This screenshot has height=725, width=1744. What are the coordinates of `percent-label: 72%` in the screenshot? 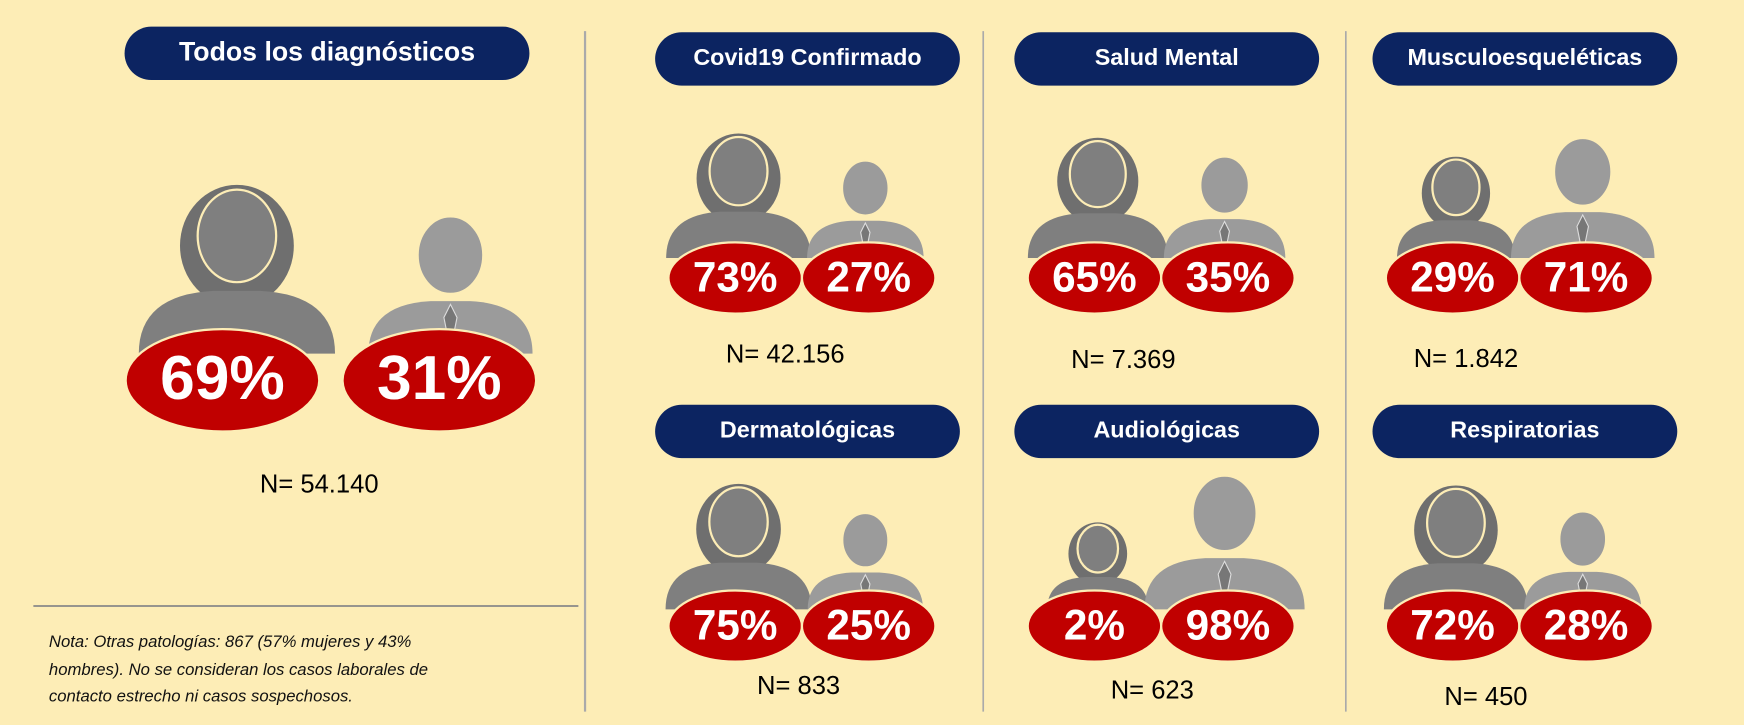 It's located at (1452, 624).